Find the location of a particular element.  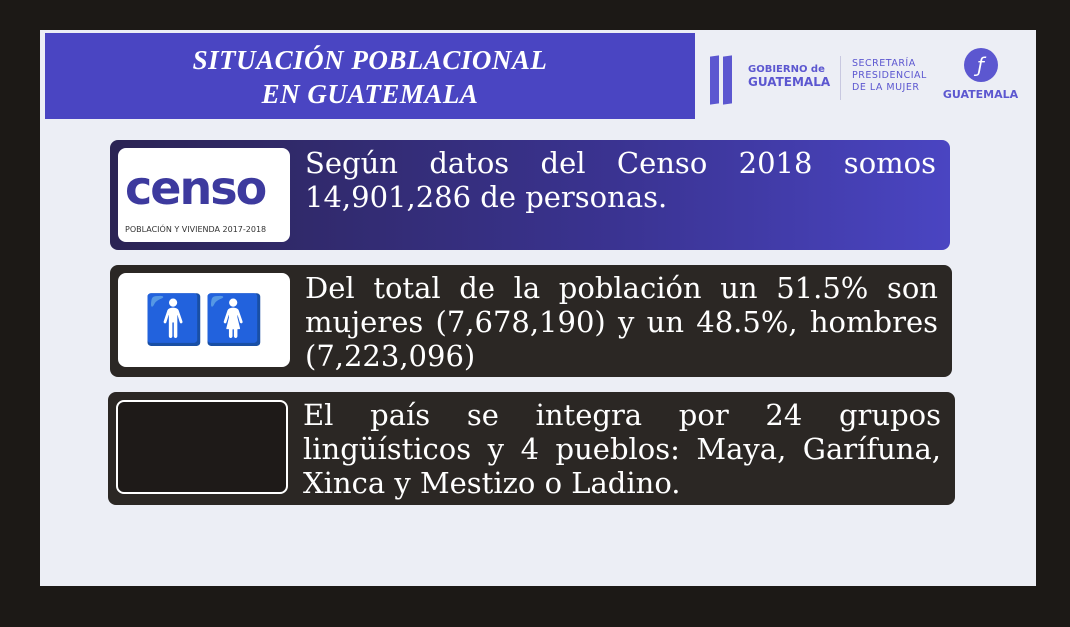

gobierno-text2: GUATEMALA is located at coordinates (789, 82).